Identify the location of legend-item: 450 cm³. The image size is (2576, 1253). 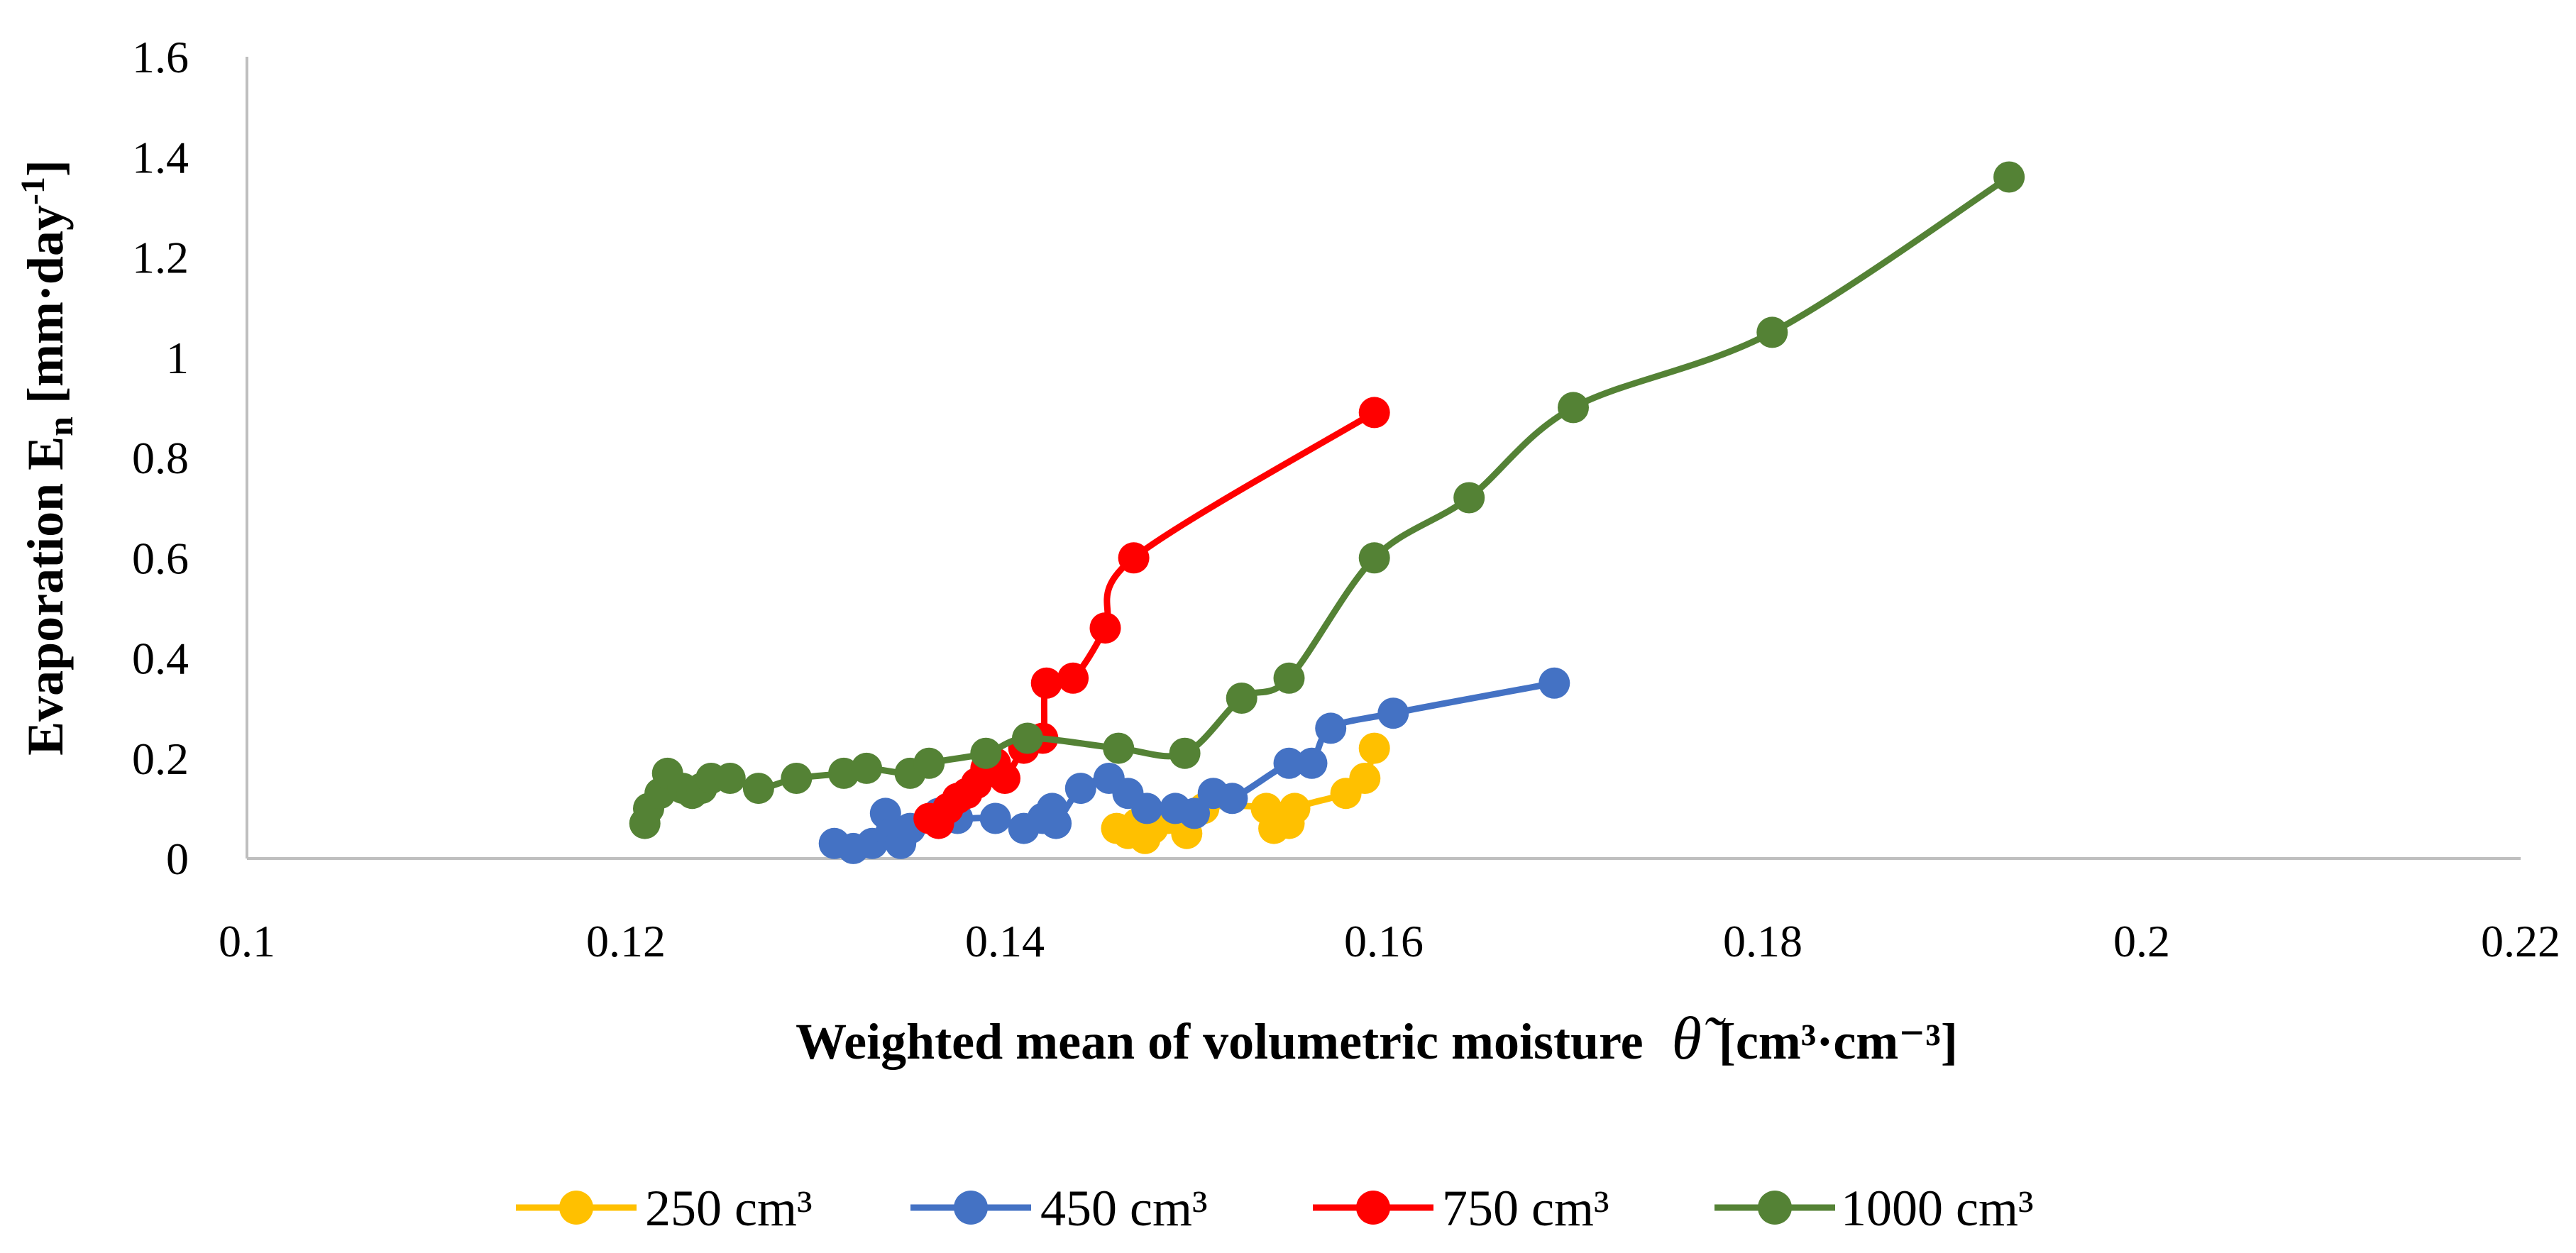
(1059, 1208).